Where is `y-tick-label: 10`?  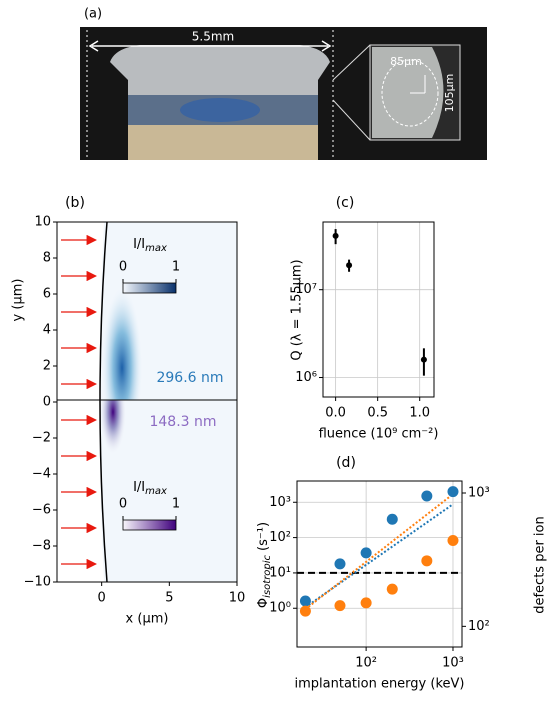 y-tick-label: 10 is located at coordinates (42, 222).